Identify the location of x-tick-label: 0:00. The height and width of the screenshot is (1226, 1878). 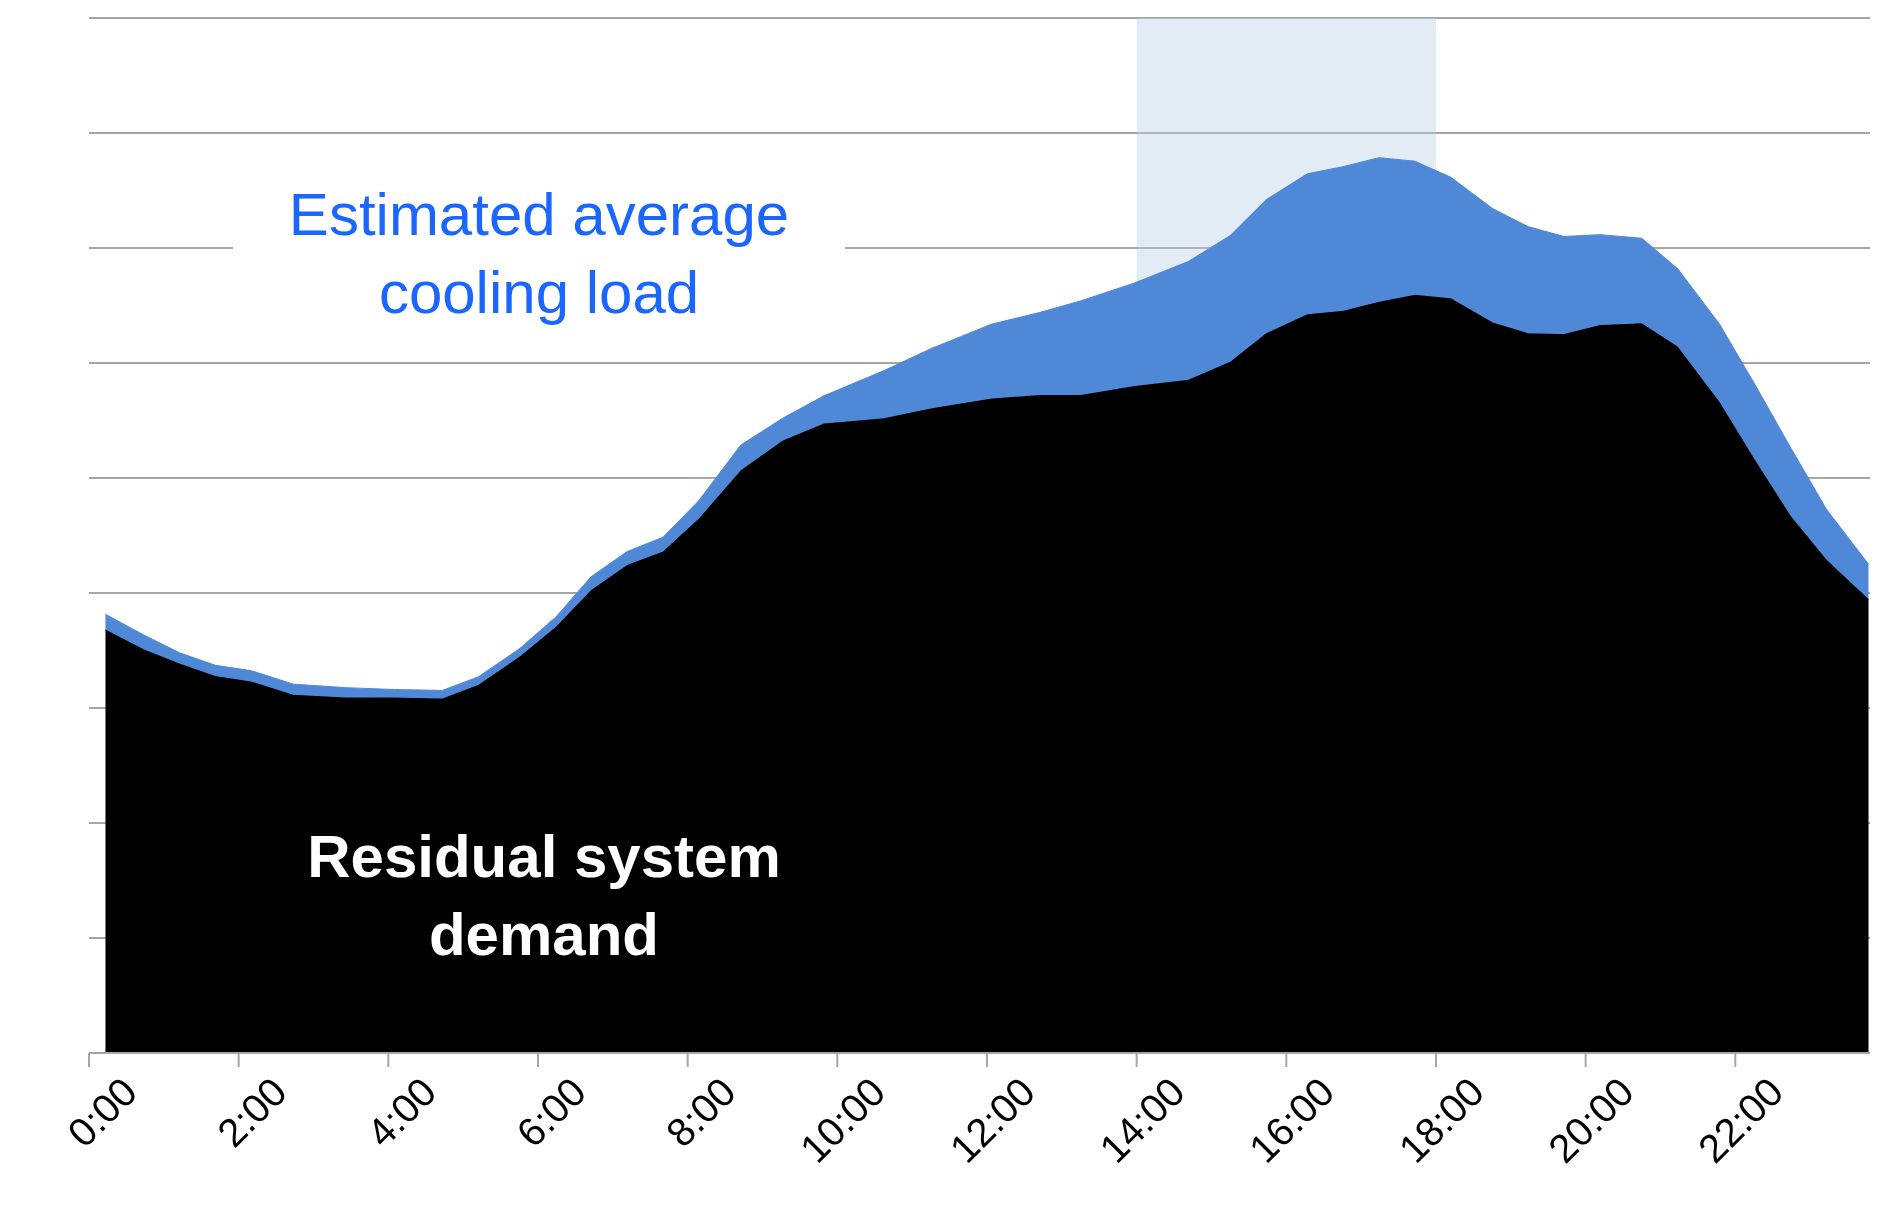
(102, 1112).